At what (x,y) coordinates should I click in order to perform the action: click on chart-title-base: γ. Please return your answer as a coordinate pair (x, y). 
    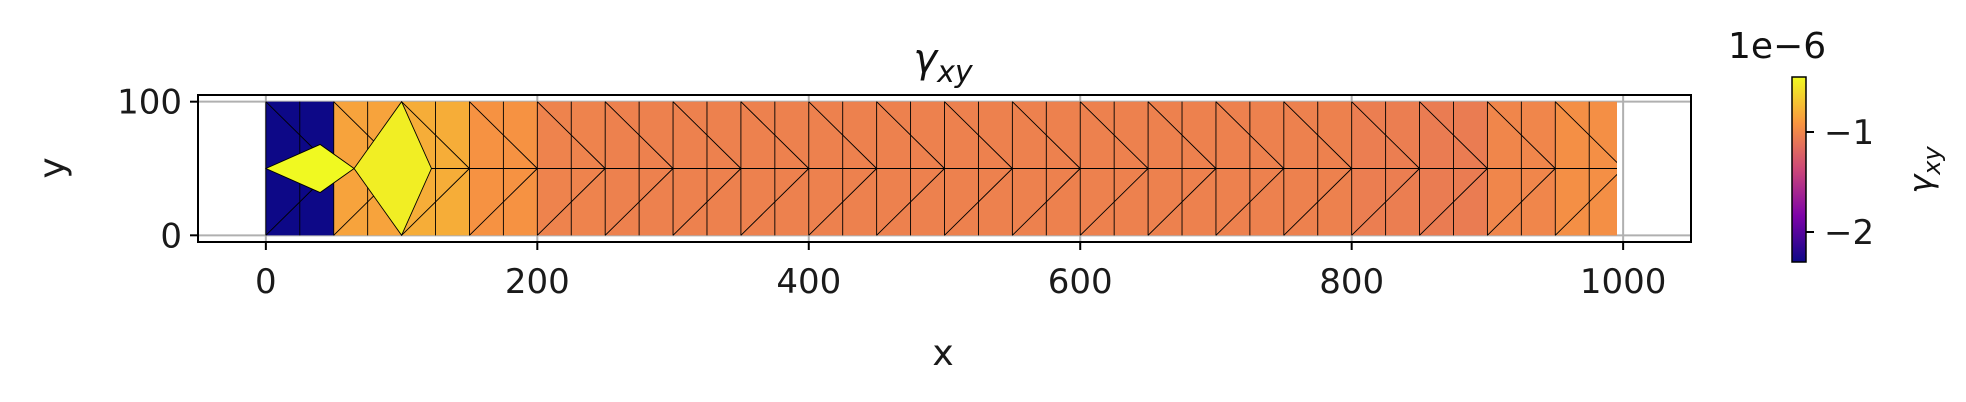
    Looking at the image, I should click on (926, 59).